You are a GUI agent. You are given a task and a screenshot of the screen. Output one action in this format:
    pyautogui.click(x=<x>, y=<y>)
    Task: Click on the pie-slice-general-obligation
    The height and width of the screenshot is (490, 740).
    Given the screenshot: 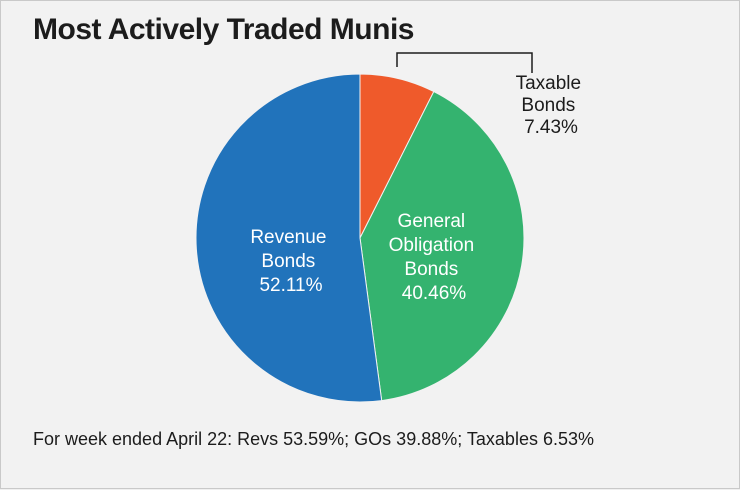 What is the action you would take?
    pyautogui.click(x=442, y=246)
    